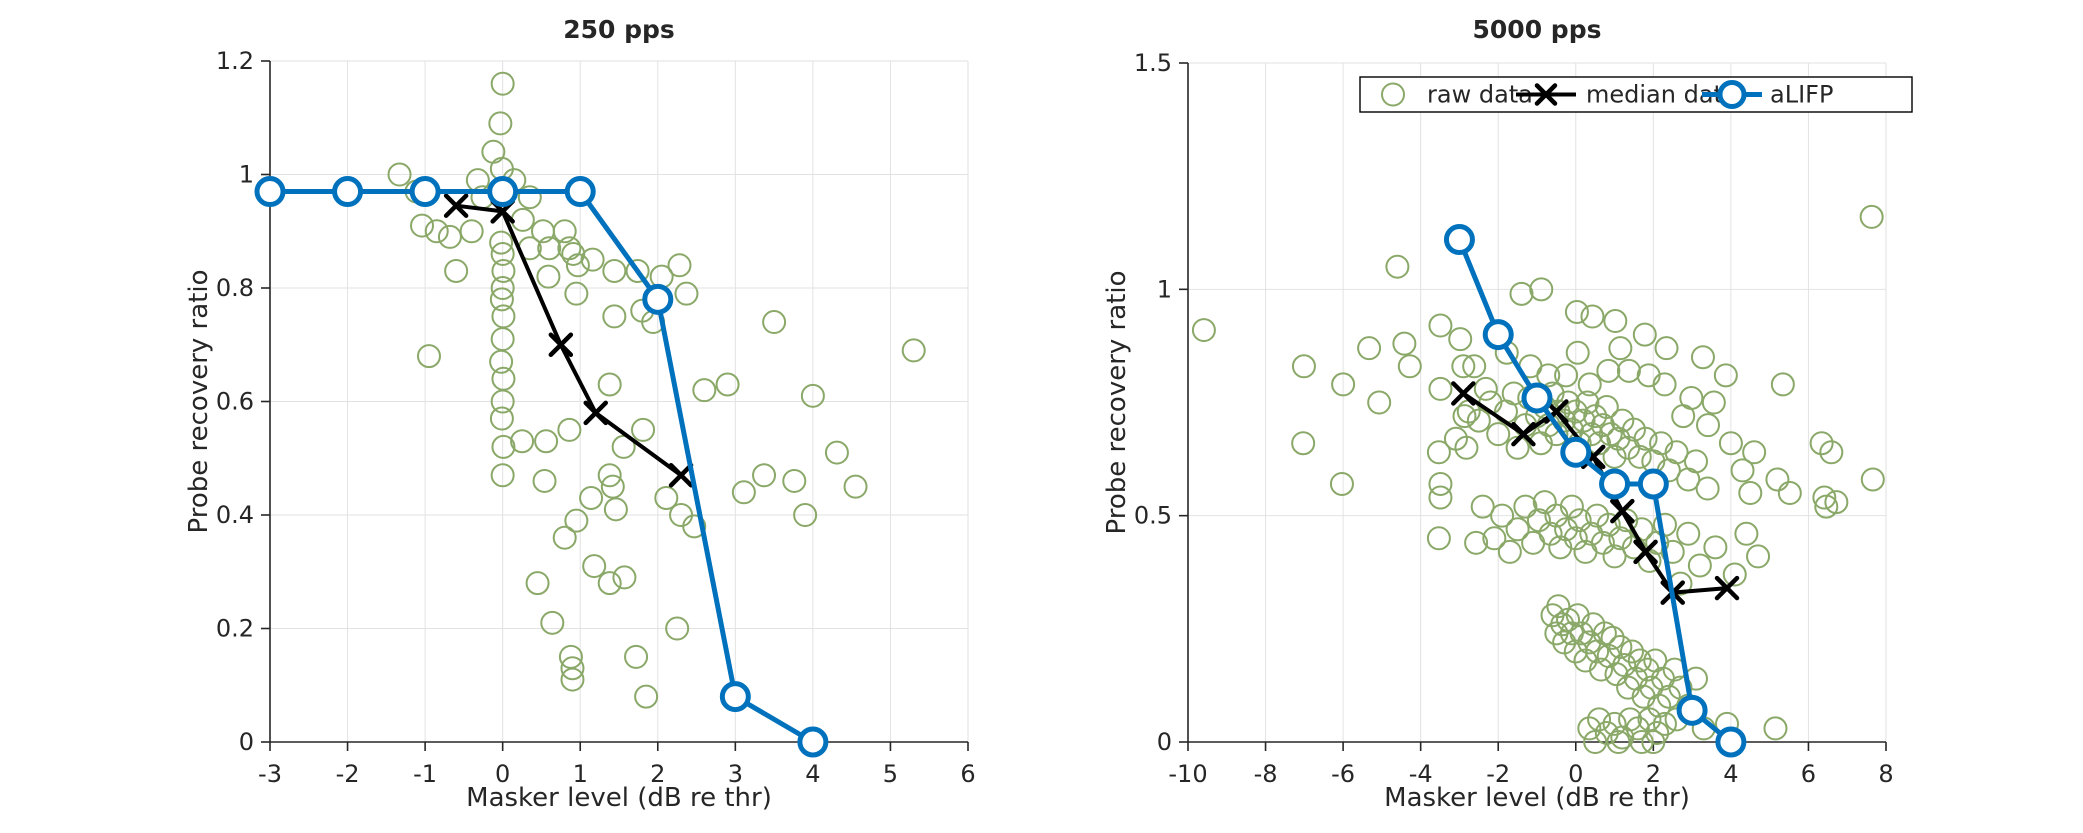 This screenshot has height=833, width=2083. Describe the element at coordinates (619, 798) in the screenshot. I see `x-axis-label: Masker level (dB re thr)` at that location.